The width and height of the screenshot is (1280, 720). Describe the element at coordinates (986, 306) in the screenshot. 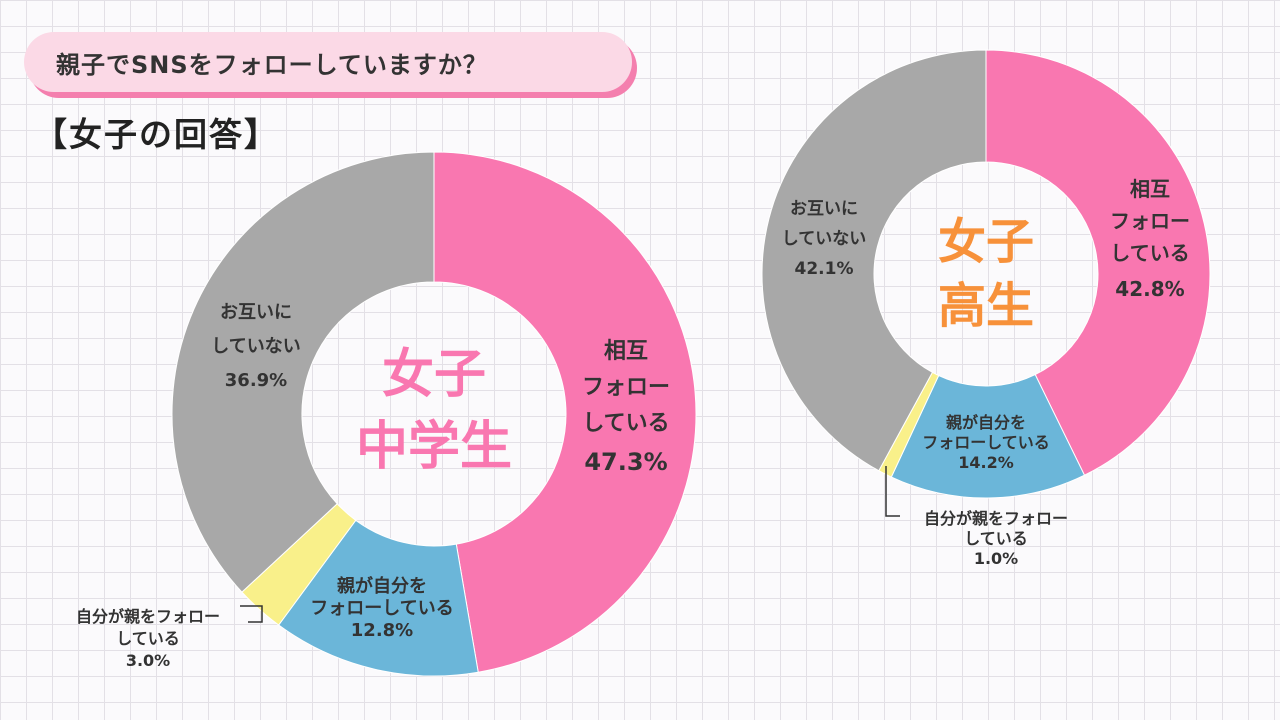

I see `center-label: 高生` at that location.